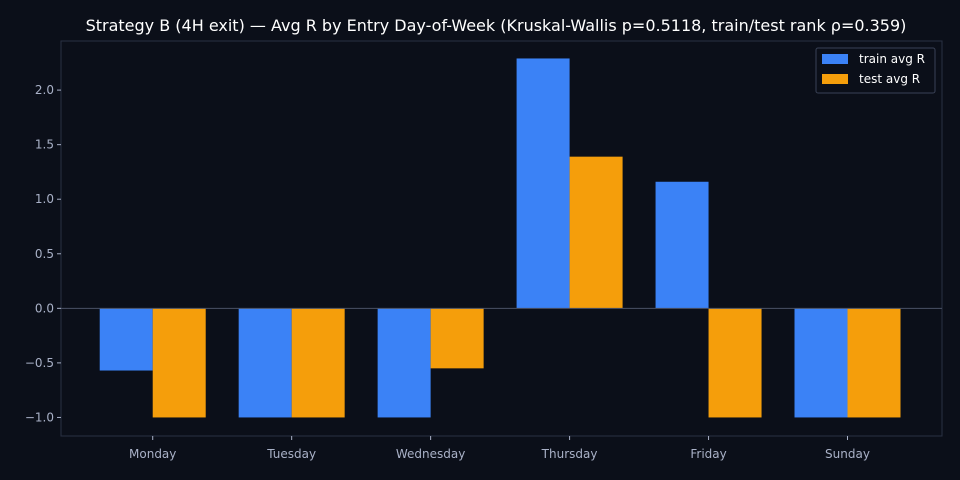 This screenshot has height=480, width=960. What do you see at coordinates (682, 245) in the screenshot?
I see `bar-train-friday` at bounding box center [682, 245].